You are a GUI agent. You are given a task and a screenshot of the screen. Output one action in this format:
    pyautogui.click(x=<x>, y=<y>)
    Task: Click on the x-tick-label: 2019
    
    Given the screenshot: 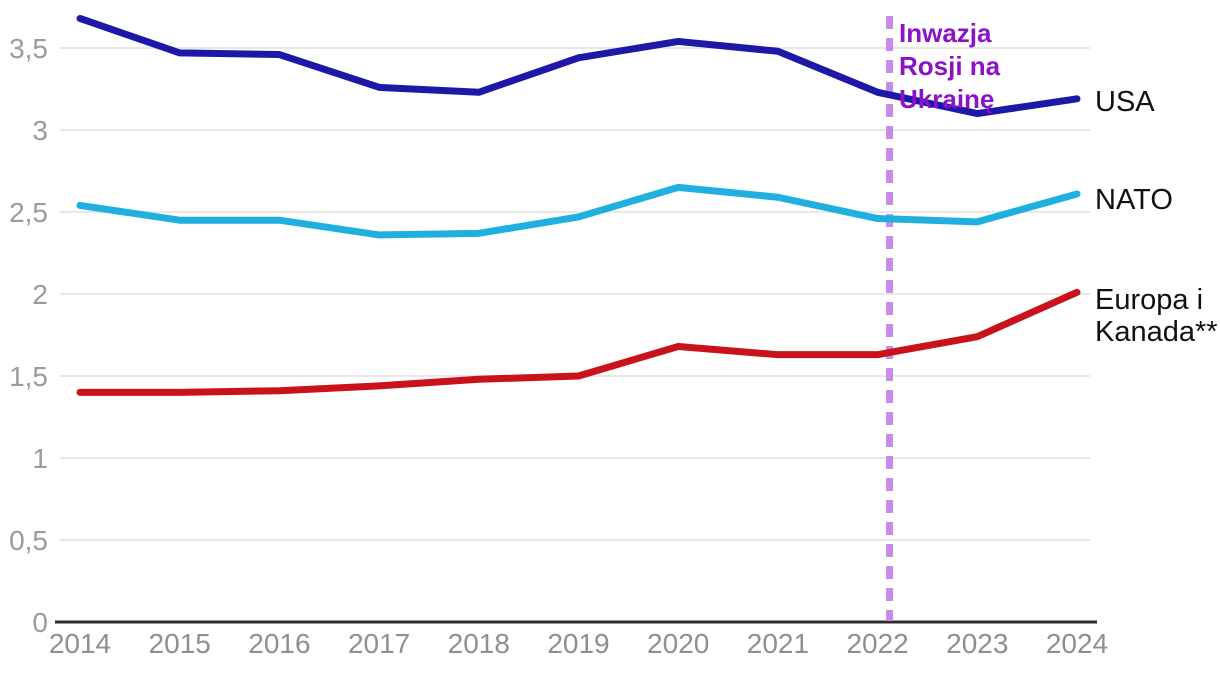 What is the action you would take?
    pyautogui.click(x=578, y=643)
    